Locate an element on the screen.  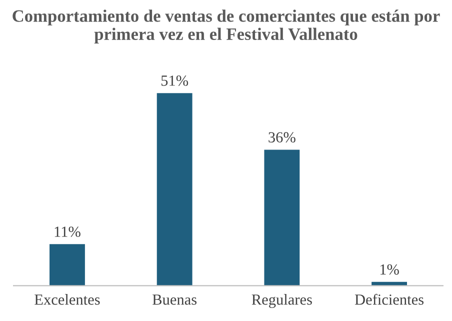
x-tick-label: Buenas is located at coordinates (174, 299).